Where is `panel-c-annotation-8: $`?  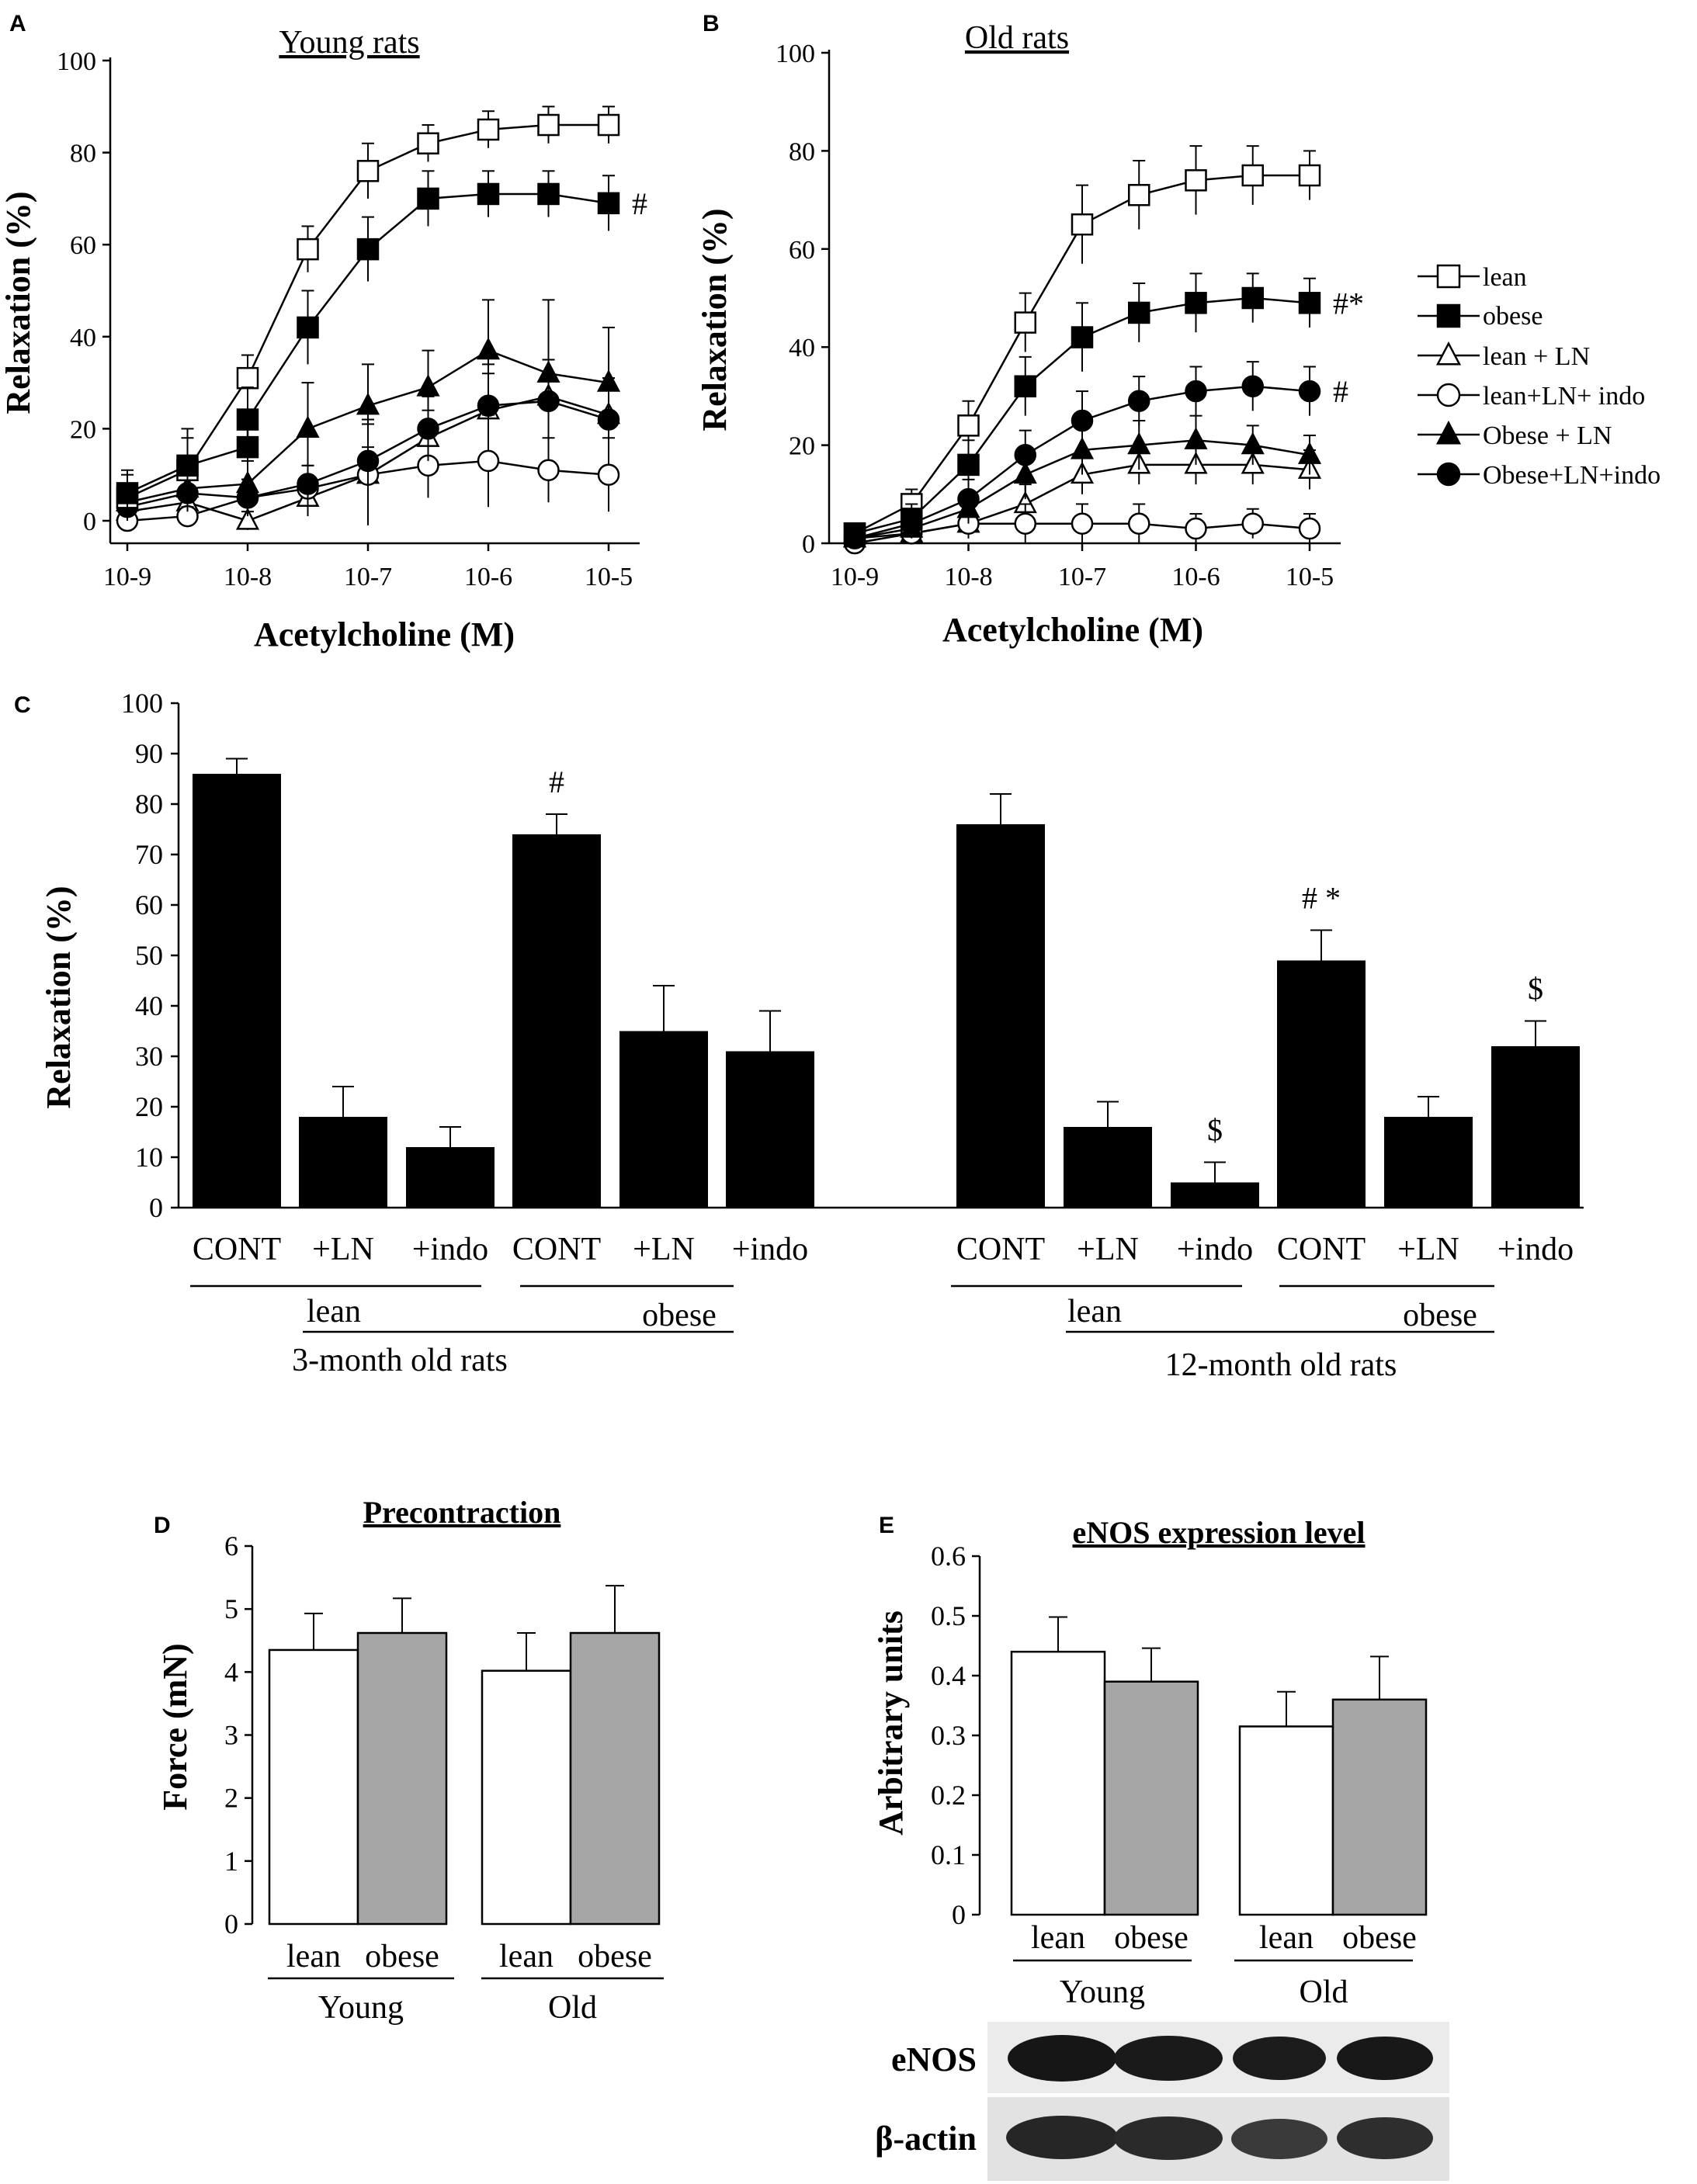
panel-c-annotation-8: $ is located at coordinates (1215, 1130).